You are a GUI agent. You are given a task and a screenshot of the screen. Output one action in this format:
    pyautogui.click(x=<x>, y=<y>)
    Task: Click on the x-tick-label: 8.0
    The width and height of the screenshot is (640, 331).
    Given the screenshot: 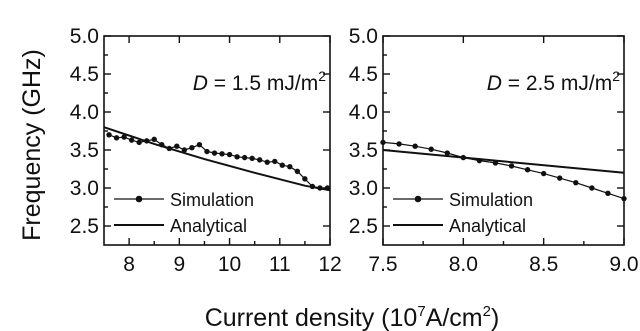 What is the action you would take?
    pyautogui.click(x=463, y=264)
    